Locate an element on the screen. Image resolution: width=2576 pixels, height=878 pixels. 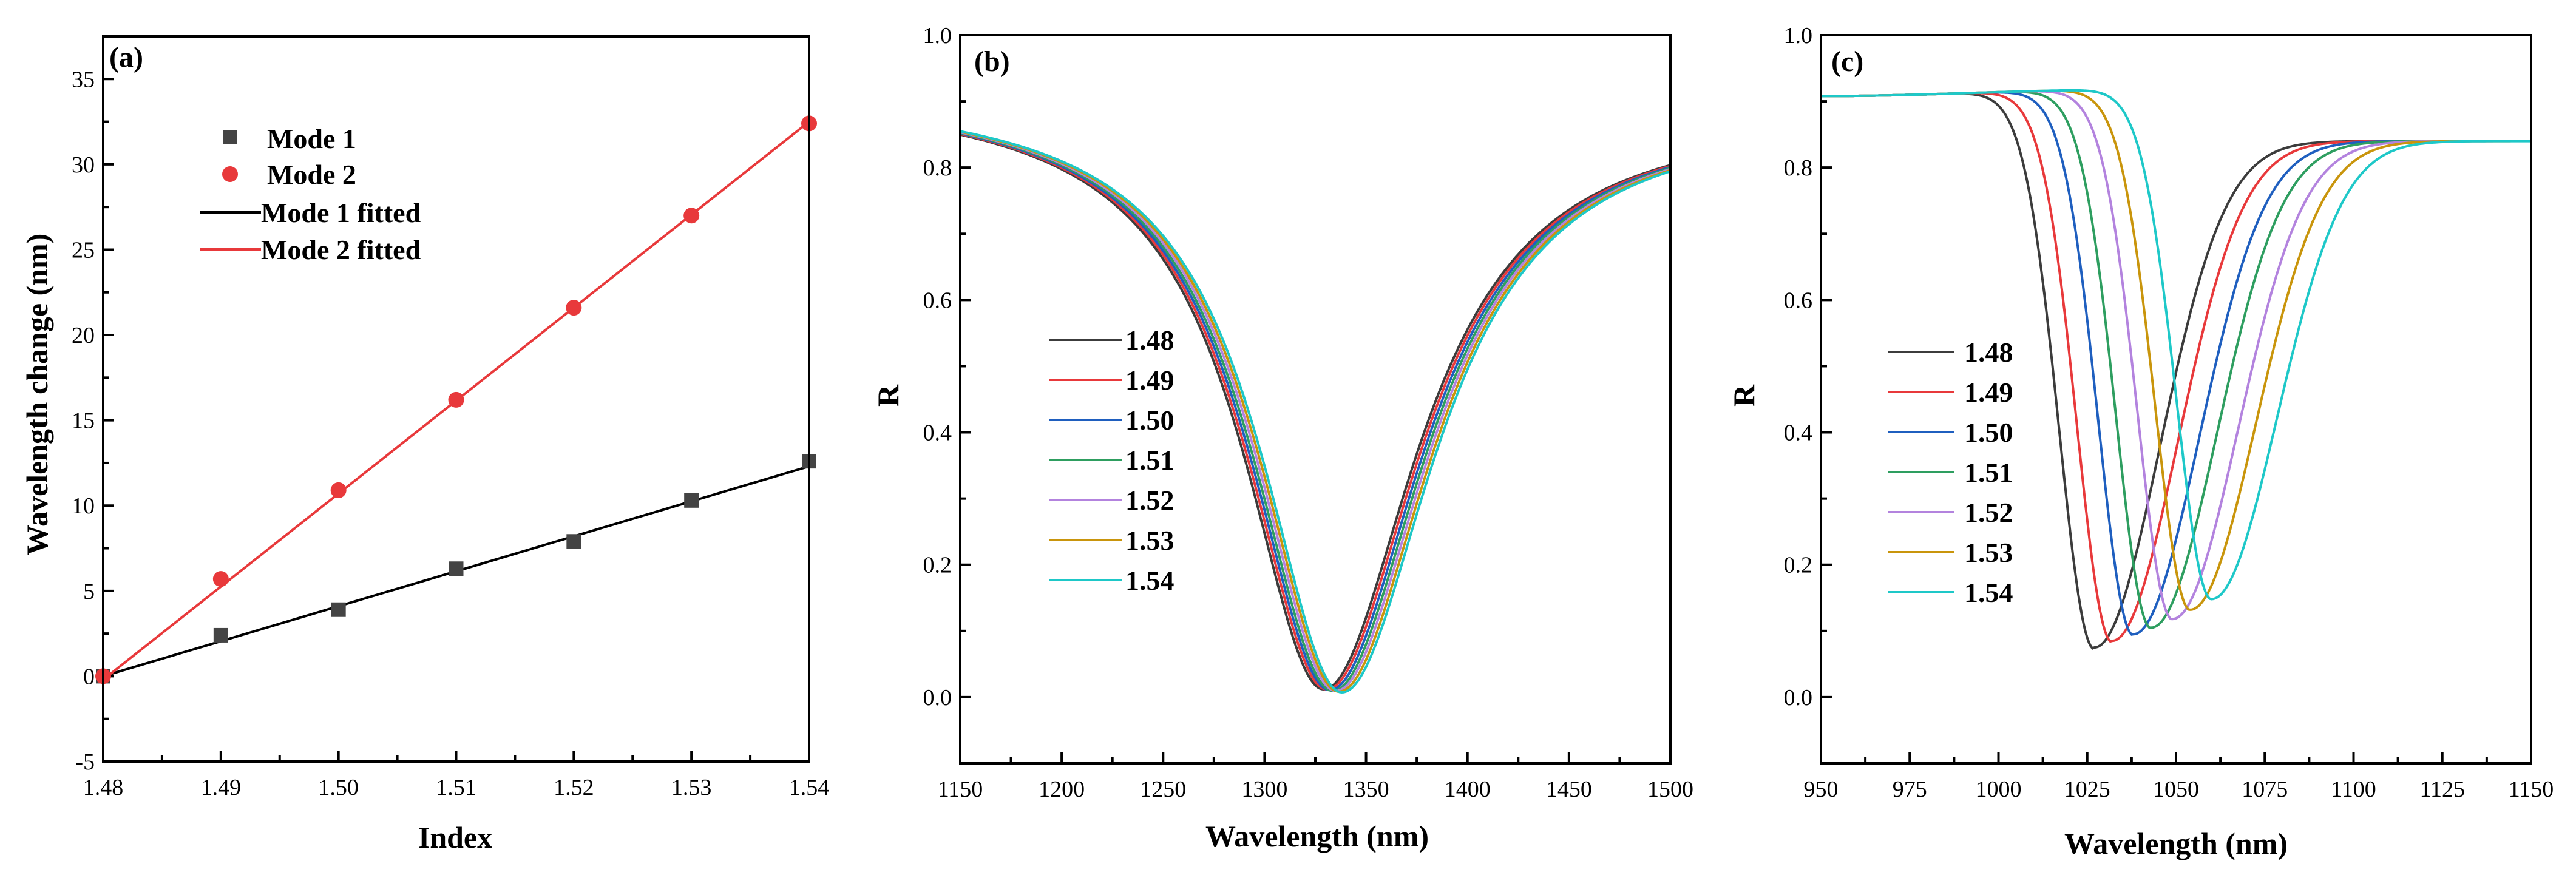
x-tick-label: 1400 is located at coordinates (1468, 790).